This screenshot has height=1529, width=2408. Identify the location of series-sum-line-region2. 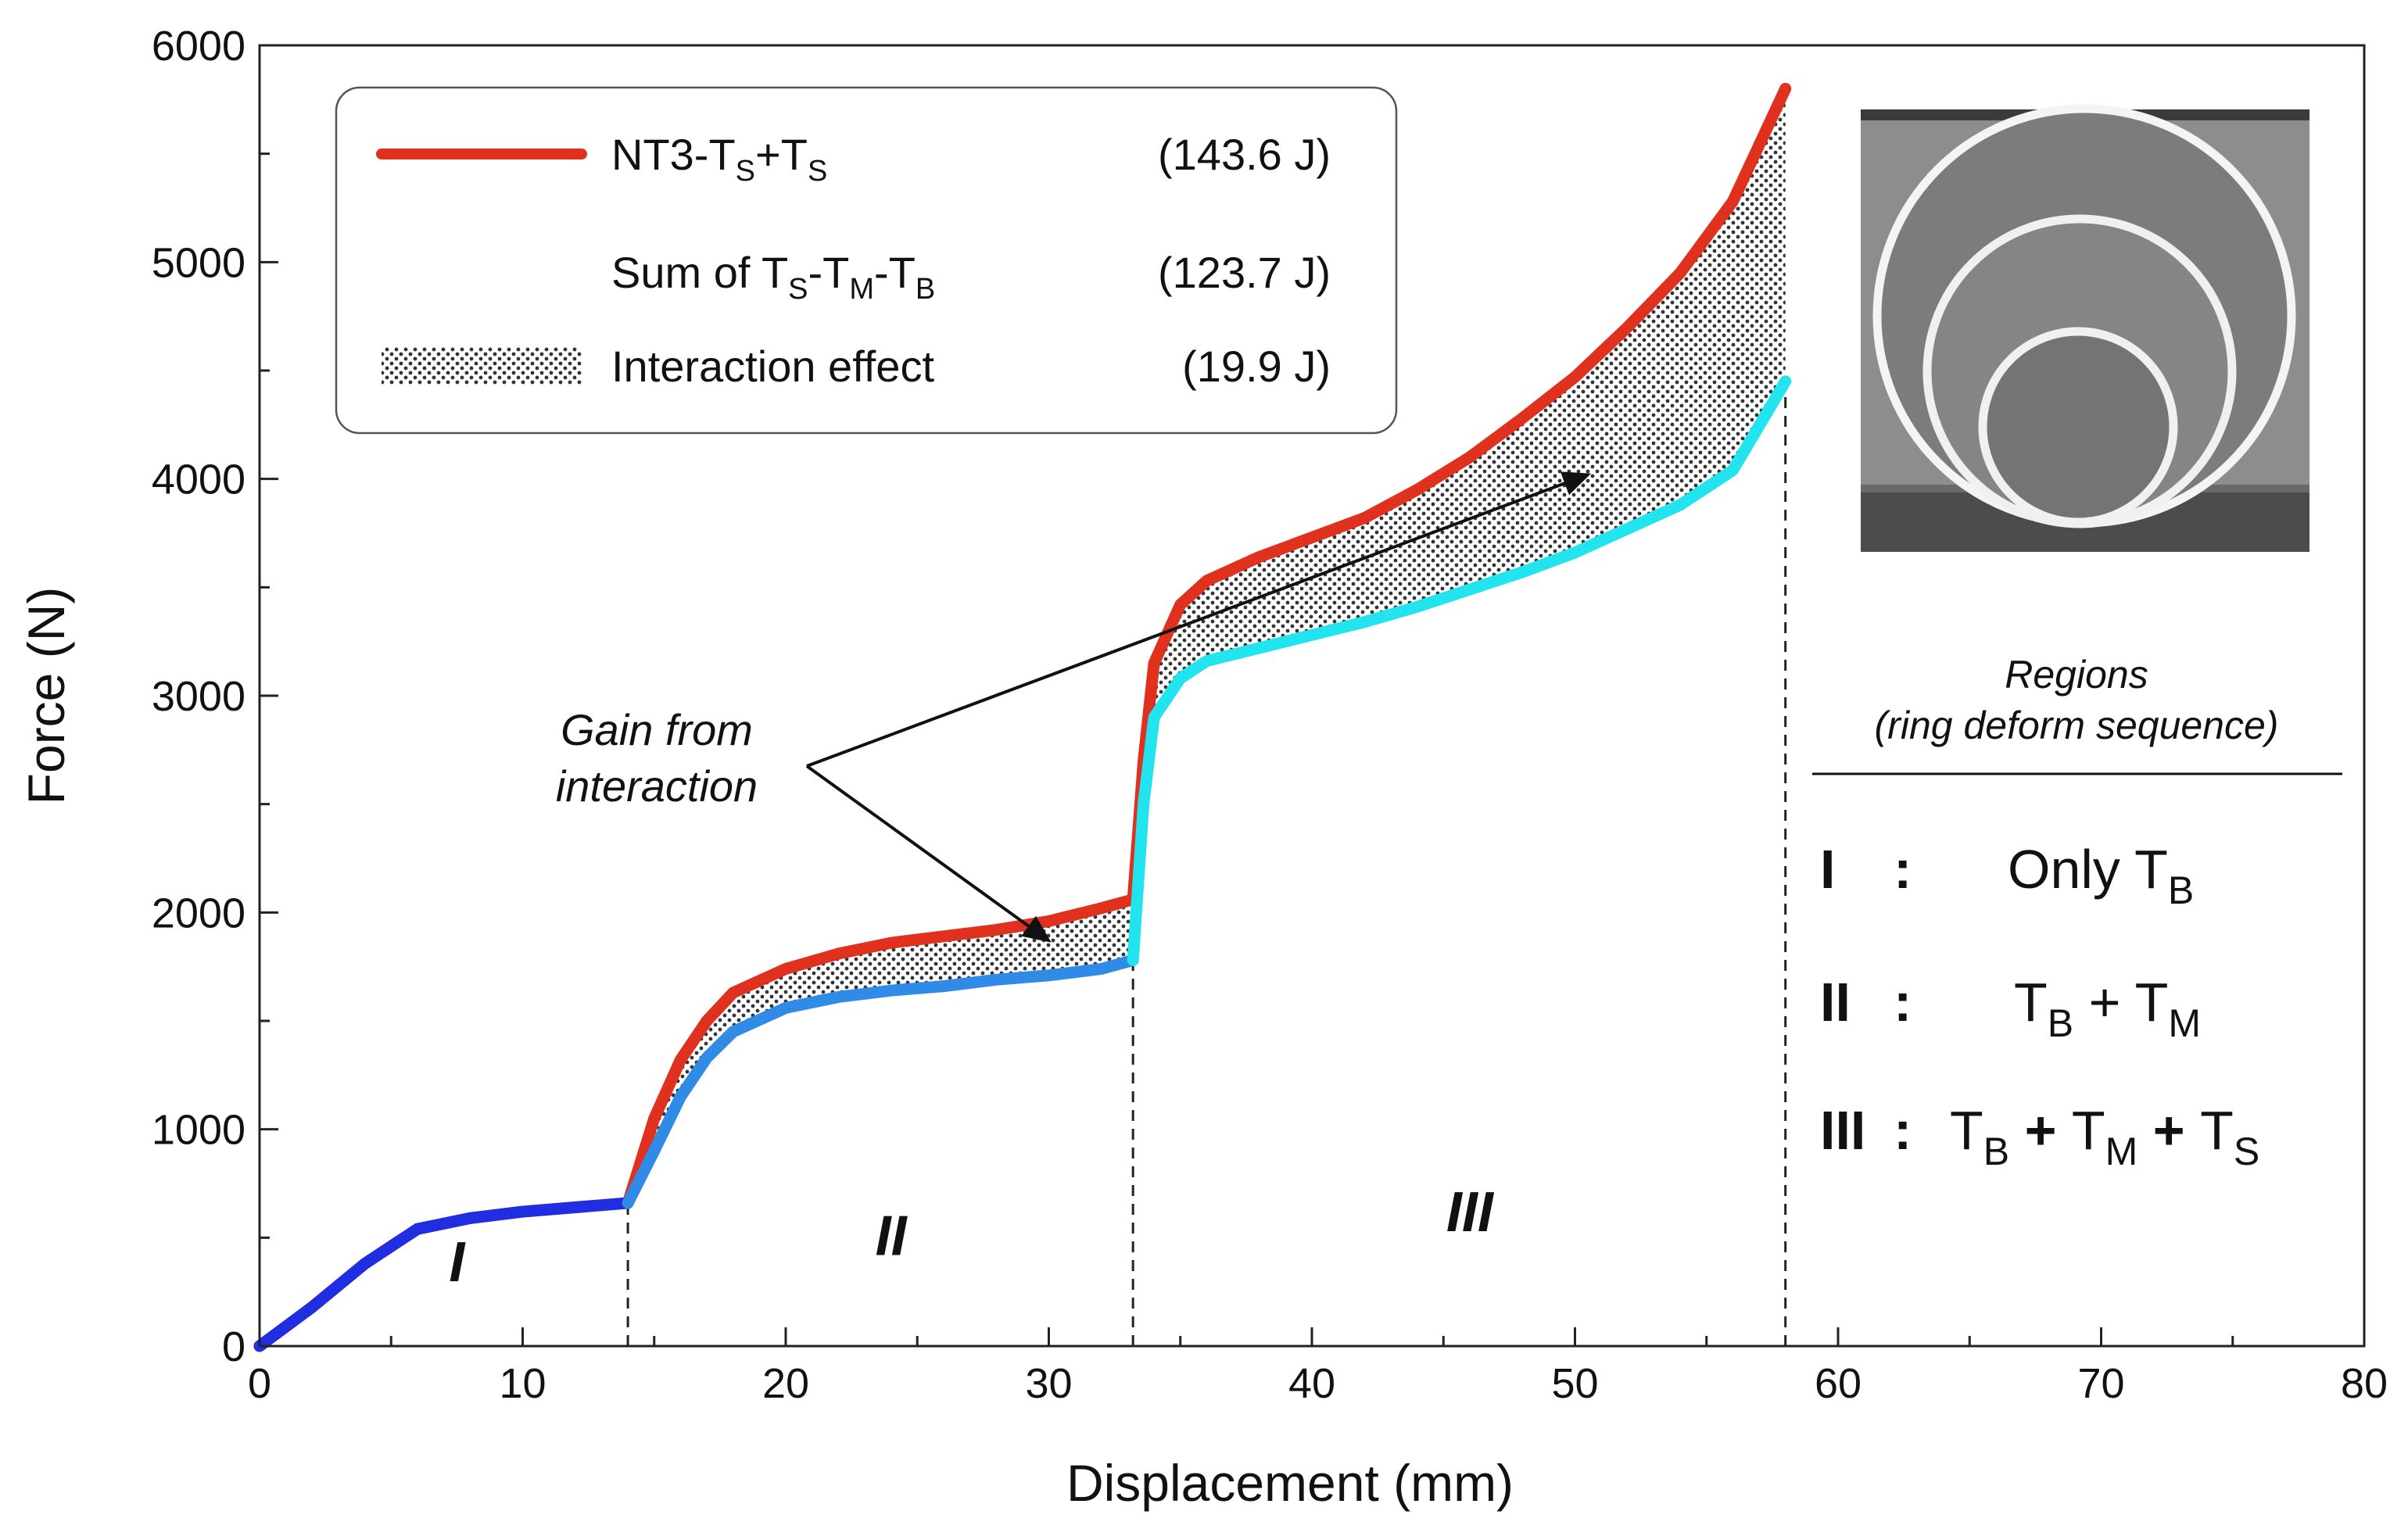
(881, 1081).